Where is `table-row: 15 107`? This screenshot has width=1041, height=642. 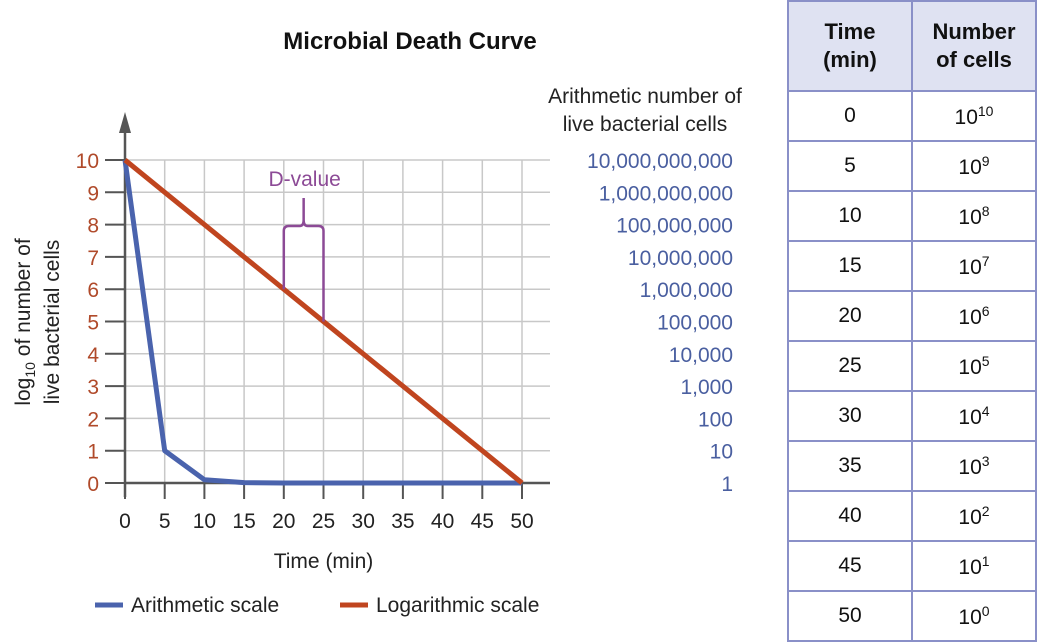 table-row: 15 107 is located at coordinates (912, 266).